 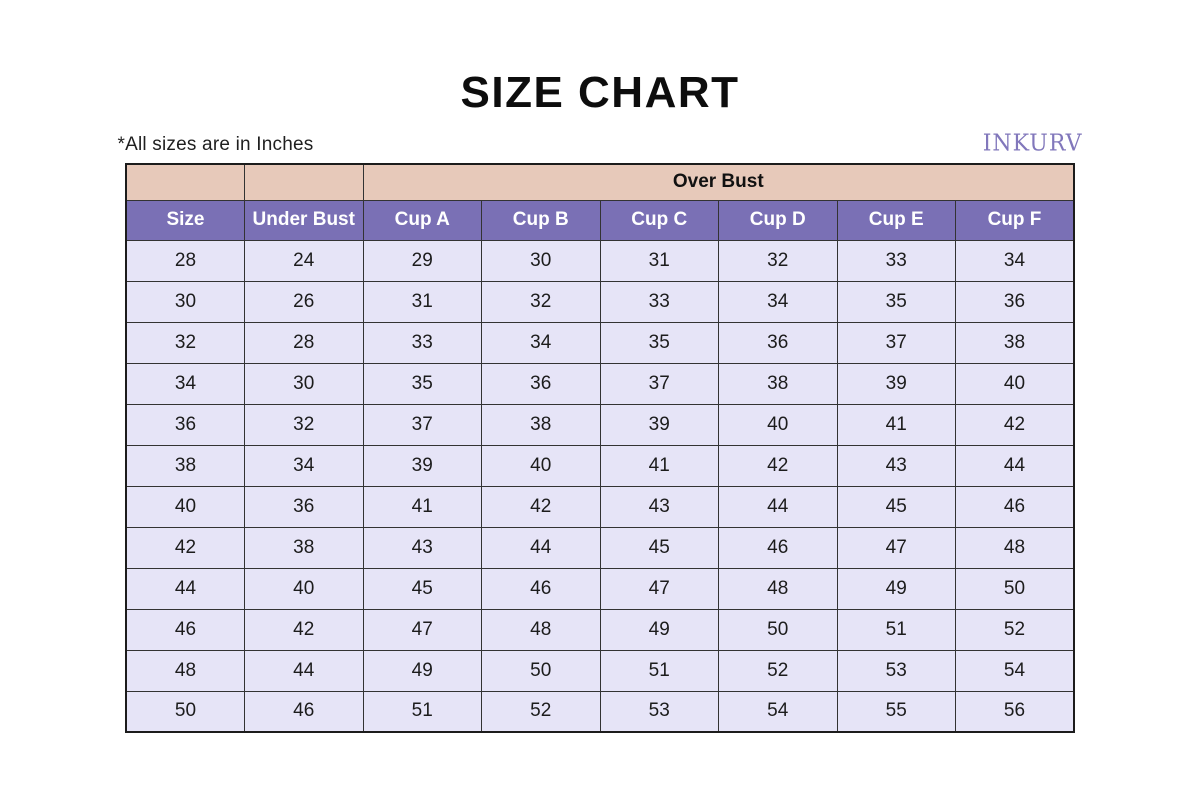 I want to click on table-row: 36 32 37 38 39 40 41 42, so click(x=600, y=424).